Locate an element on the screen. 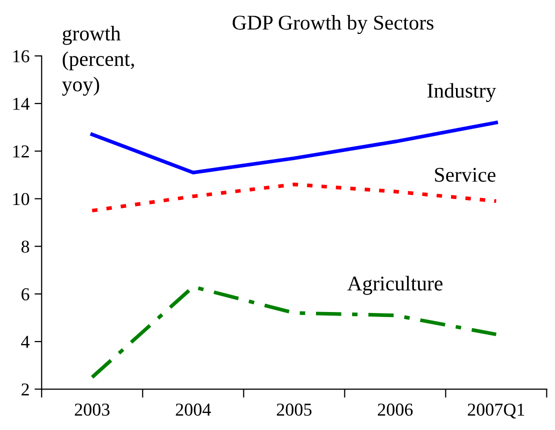  y-tick-label: 12 is located at coordinates (21, 151).